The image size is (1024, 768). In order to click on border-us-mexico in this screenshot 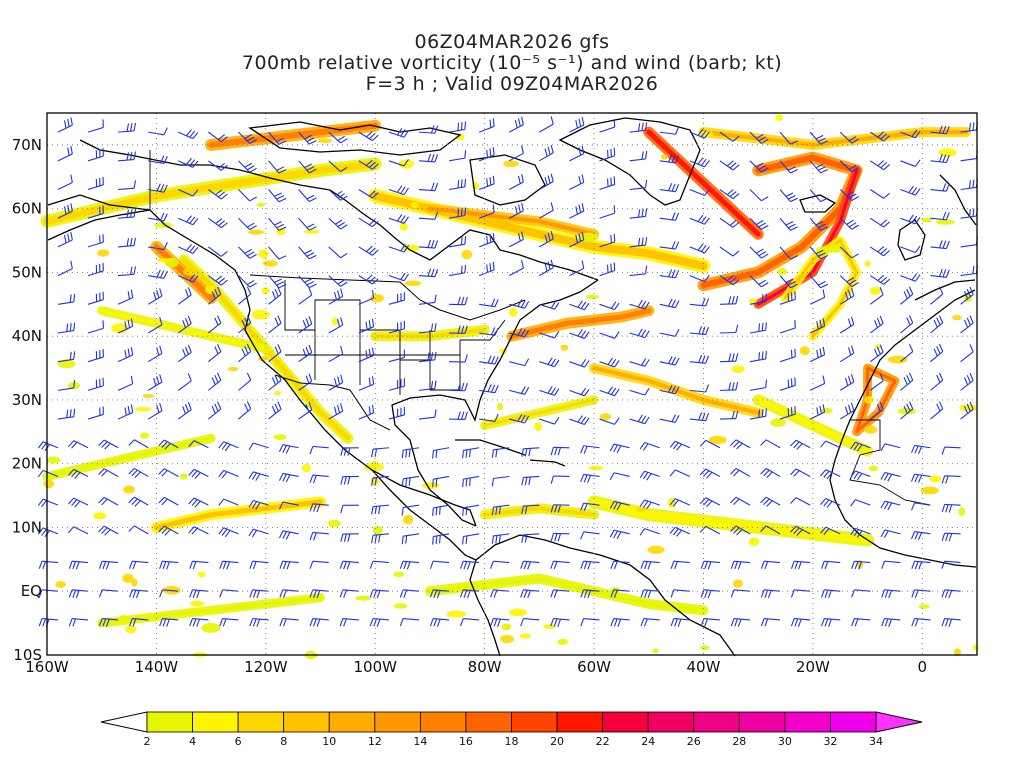, I will do `click(332, 402)`.